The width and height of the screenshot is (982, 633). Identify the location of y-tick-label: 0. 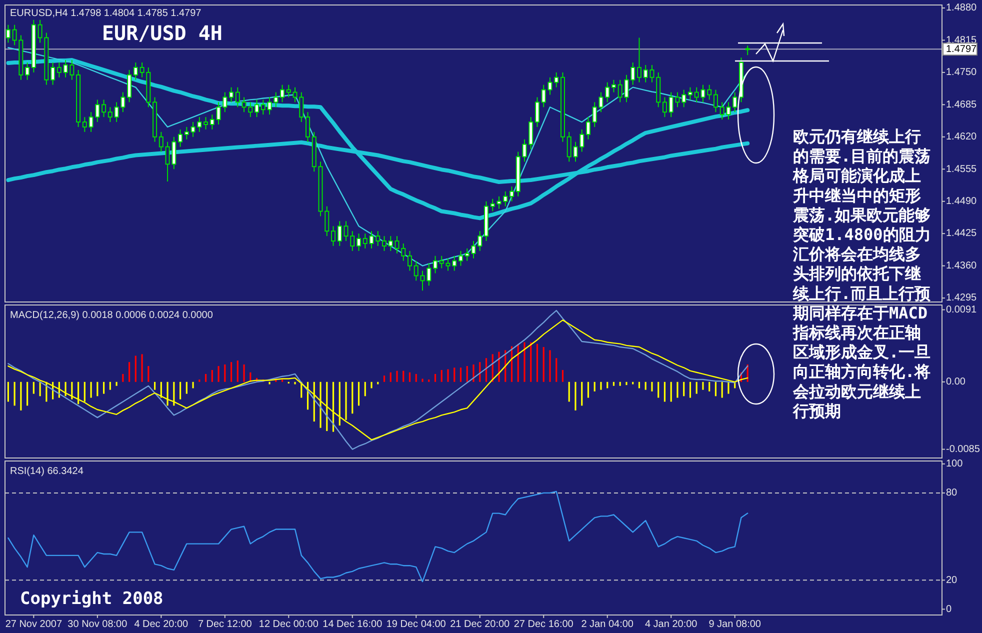
(949, 609).